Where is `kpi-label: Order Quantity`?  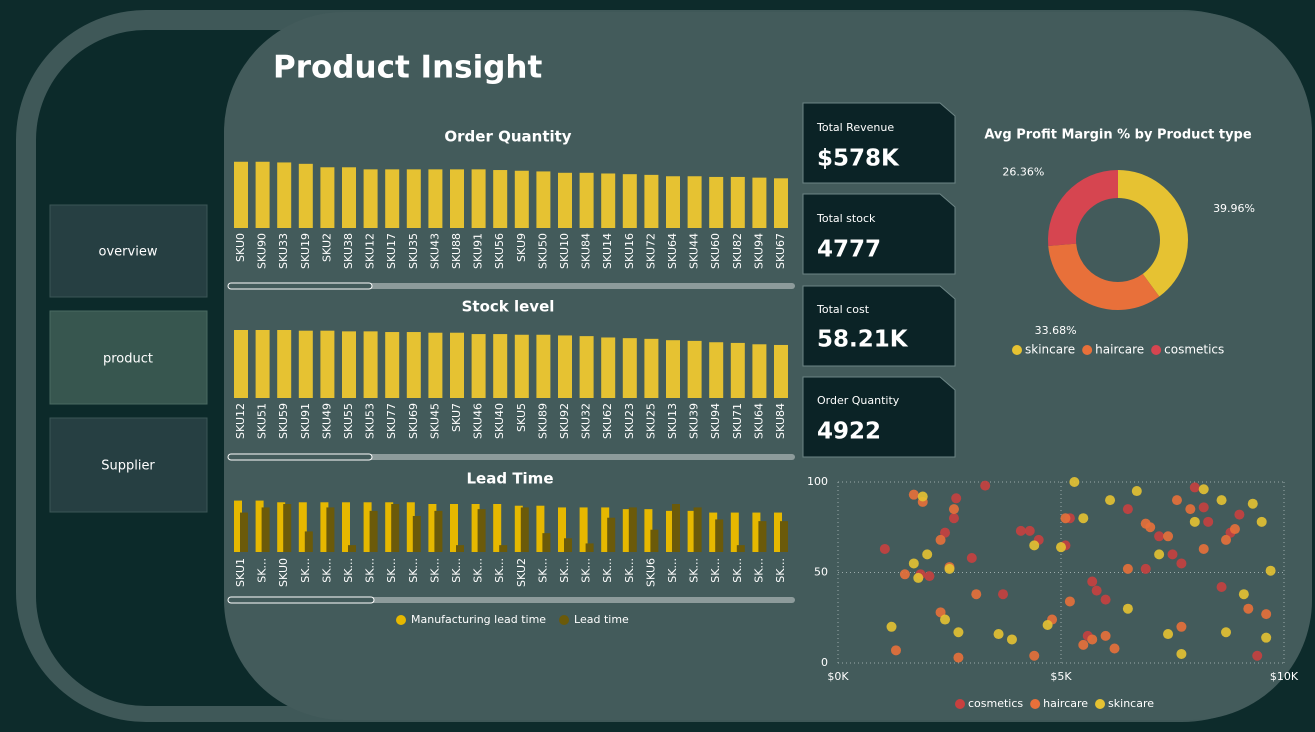 kpi-label: Order Quantity is located at coordinates (858, 400).